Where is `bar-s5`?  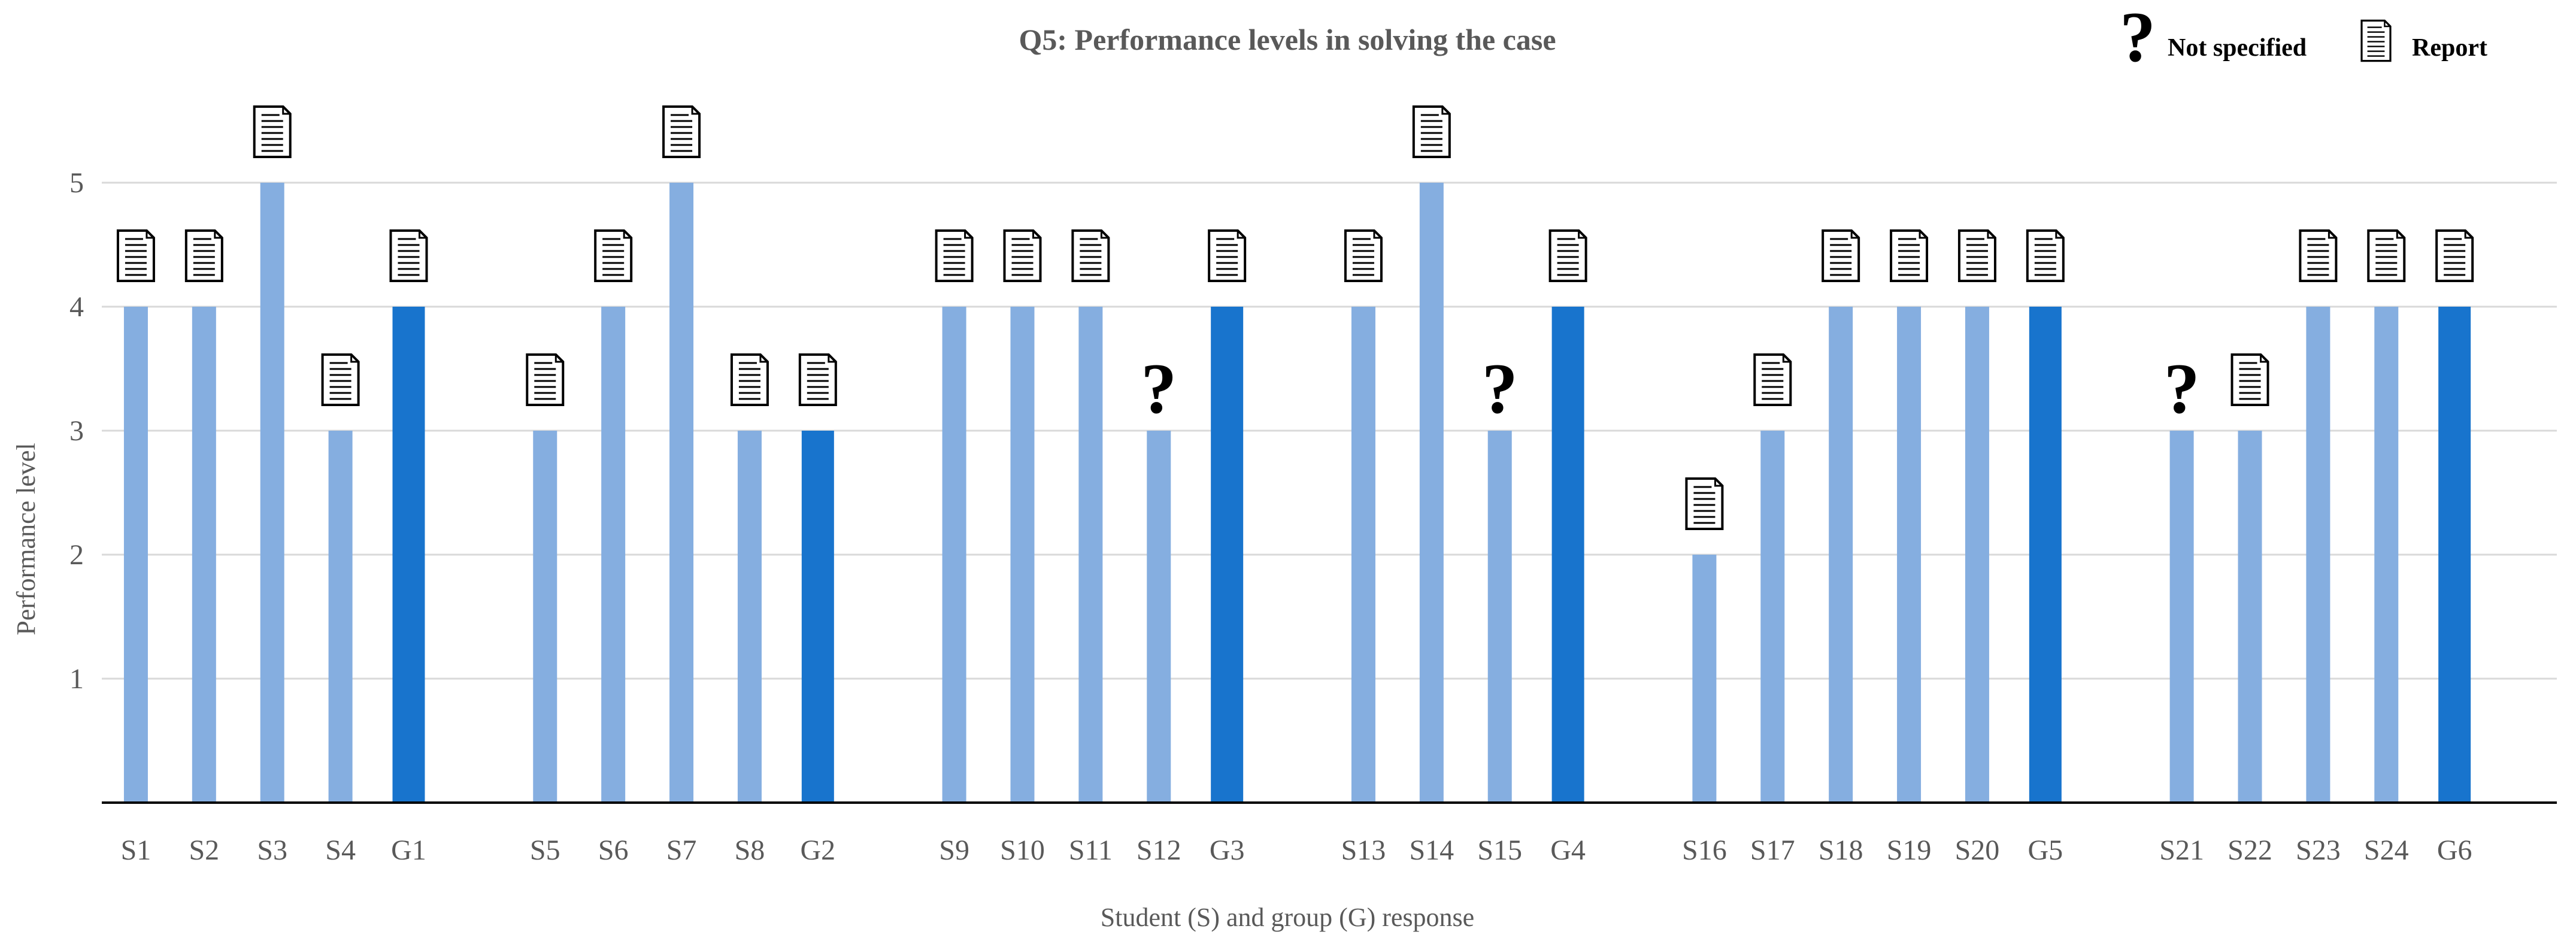
bar-s5 is located at coordinates (545, 617).